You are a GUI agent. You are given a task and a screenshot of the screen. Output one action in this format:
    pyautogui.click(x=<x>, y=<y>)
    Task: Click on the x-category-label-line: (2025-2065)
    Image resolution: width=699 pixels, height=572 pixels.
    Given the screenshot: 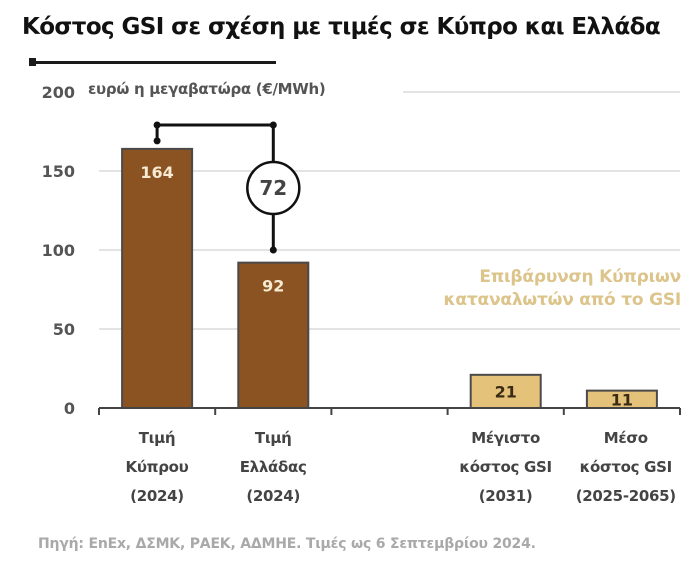 What is the action you would take?
    pyautogui.click(x=625, y=496)
    